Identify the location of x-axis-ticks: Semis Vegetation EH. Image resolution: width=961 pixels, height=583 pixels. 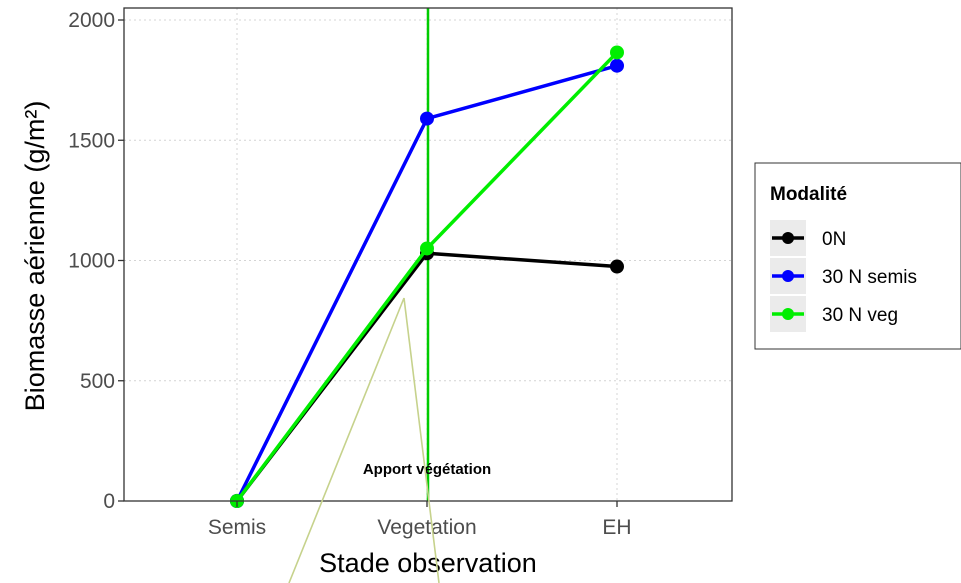
(420, 520).